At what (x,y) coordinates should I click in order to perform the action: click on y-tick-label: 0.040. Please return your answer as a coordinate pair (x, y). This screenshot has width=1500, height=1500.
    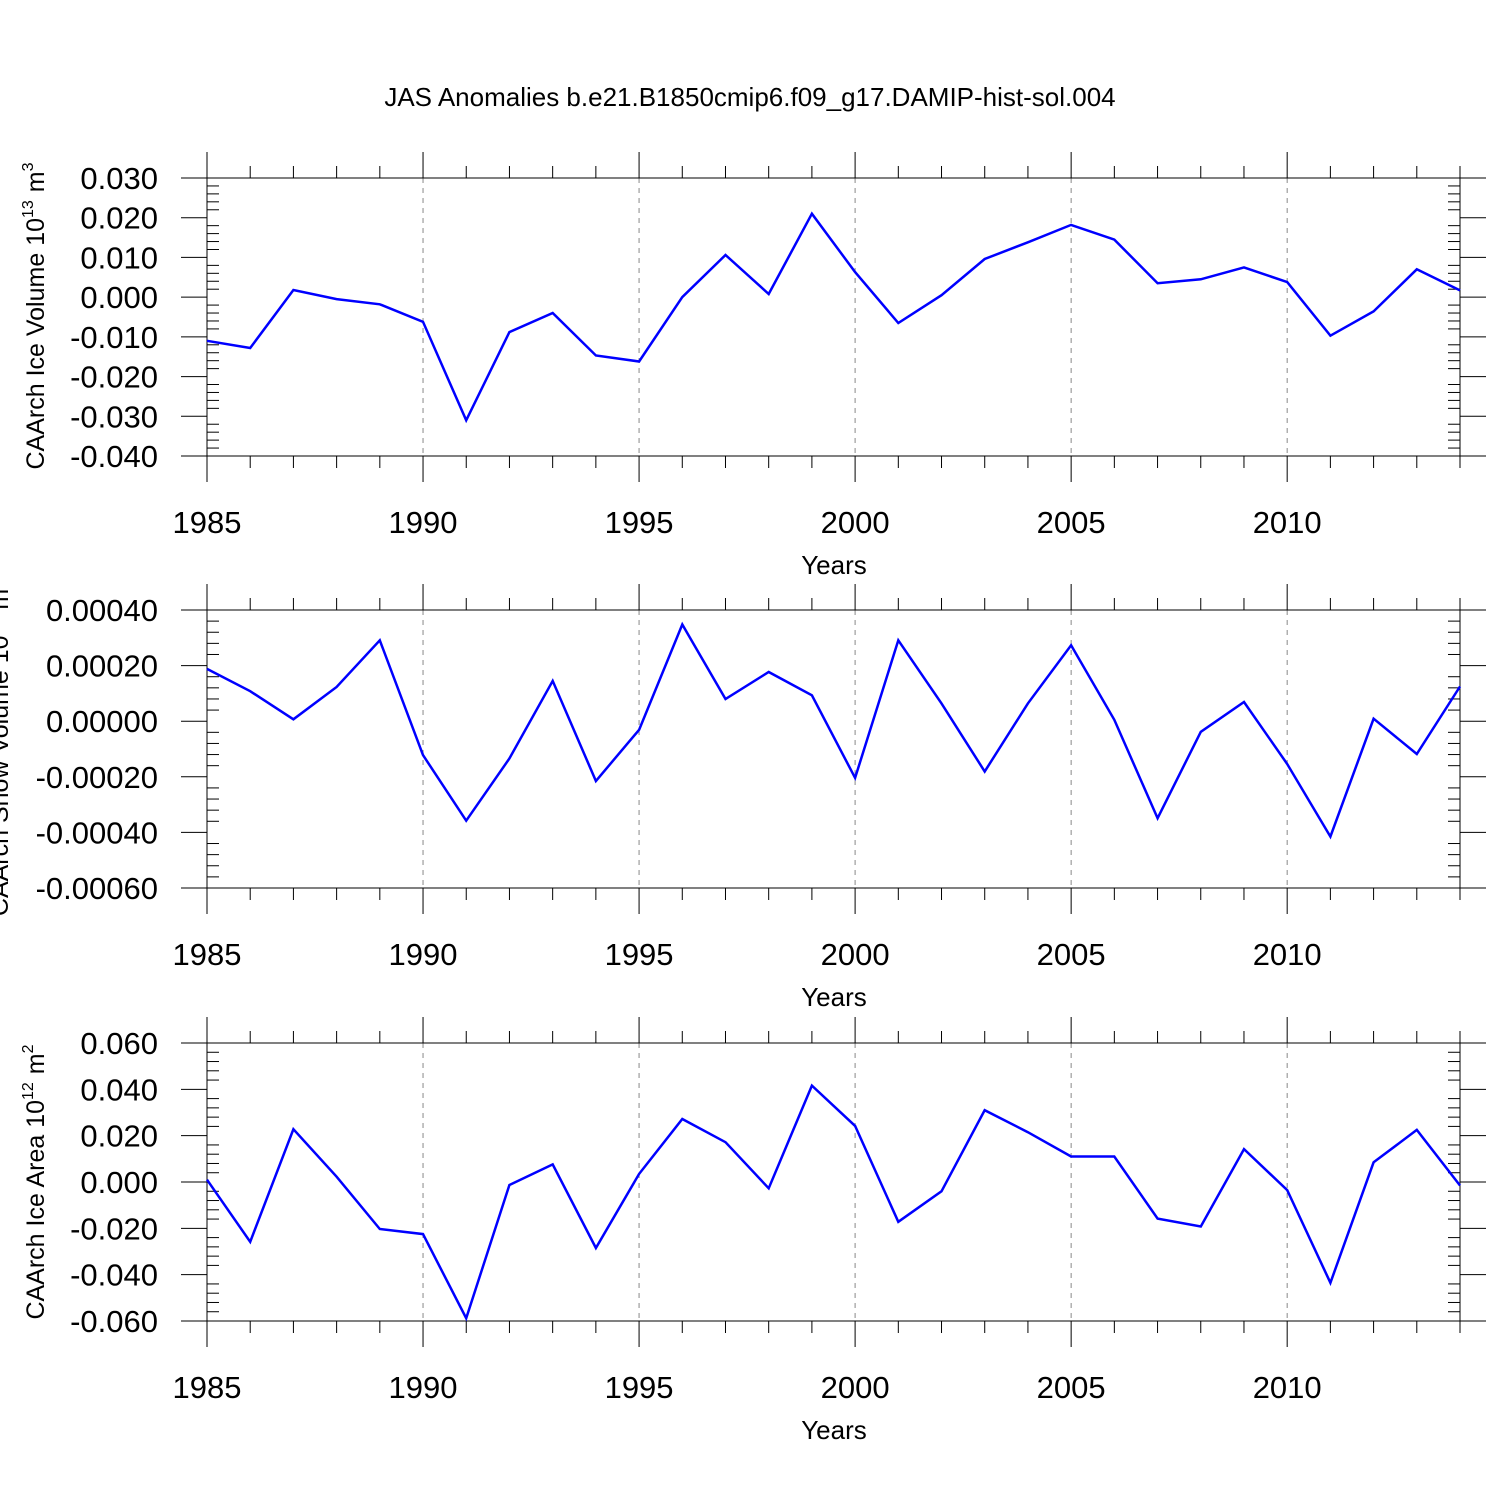
    Looking at the image, I should click on (119, 1089).